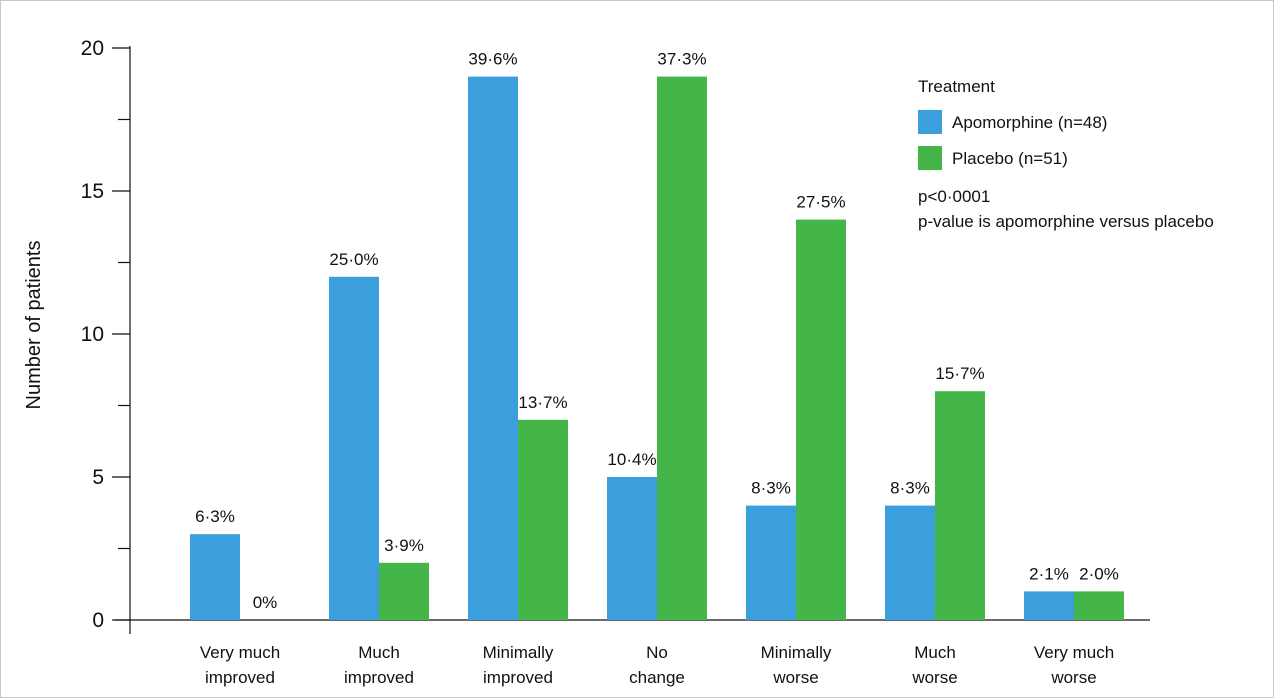 Image resolution: width=1274 pixels, height=698 pixels. What do you see at coordinates (1099, 573) in the screenshot?
I see `value-label: 2·0%` at bounding box center [1099, 573].